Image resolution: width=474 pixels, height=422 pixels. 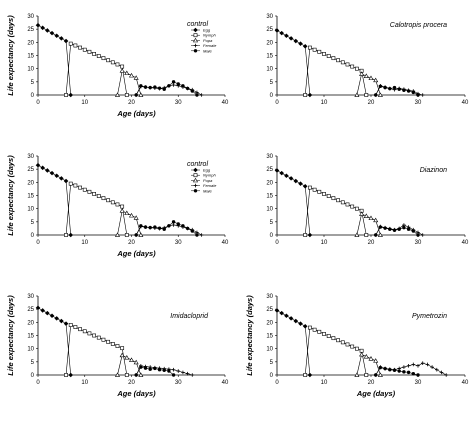 What do you see at coordinates (192, 375) in the screenshot?
I see `data-point-c4-s3-p12` at bounding box center [192, 375].